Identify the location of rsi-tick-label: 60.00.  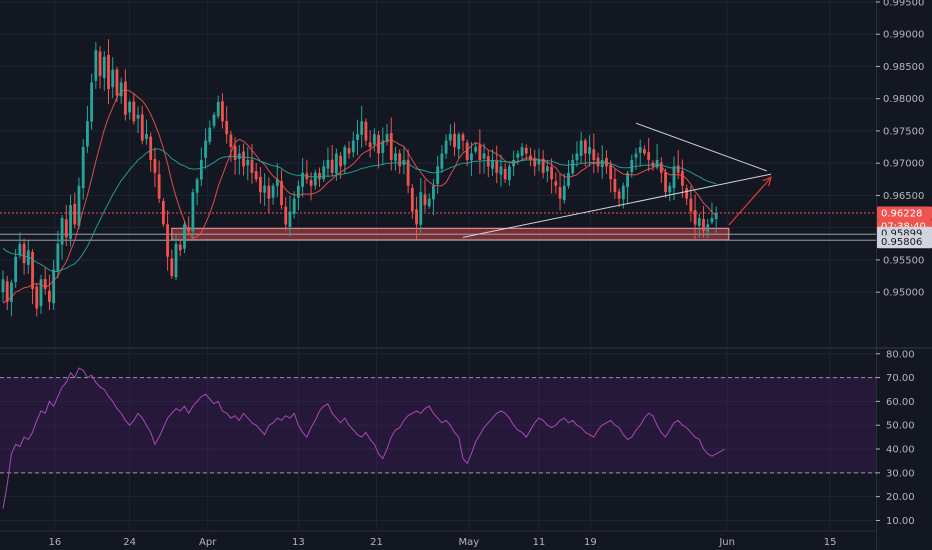
(900, 402).